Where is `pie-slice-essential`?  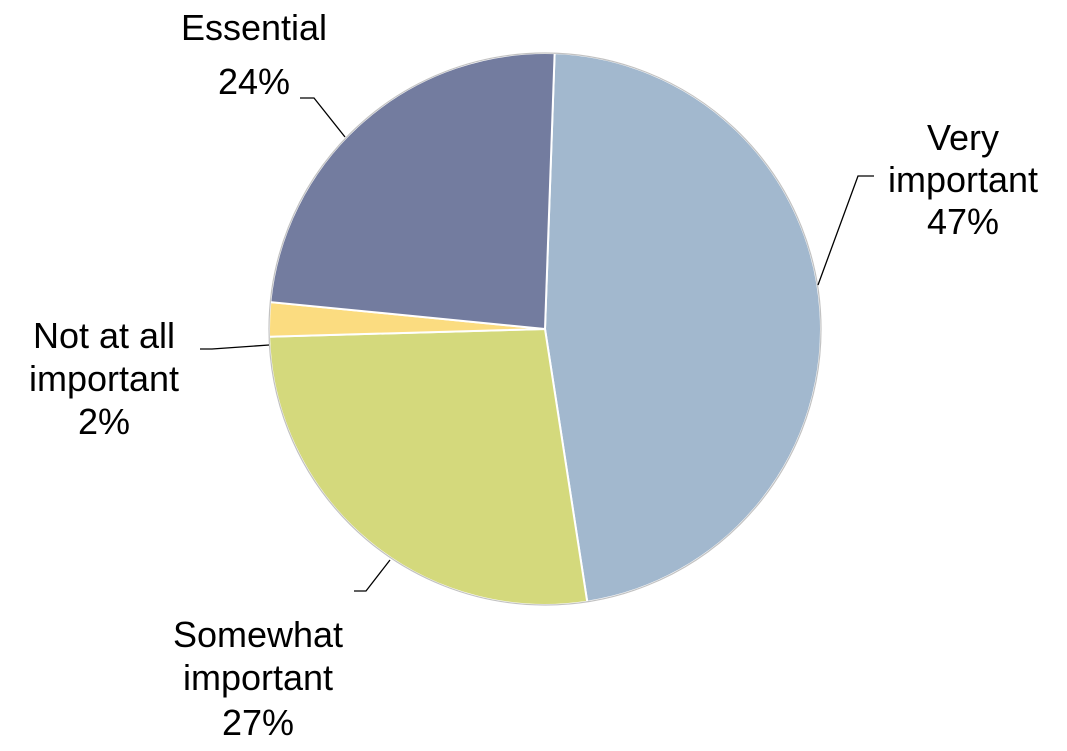
pie-slice-essential is located at coordinates (412, 191).